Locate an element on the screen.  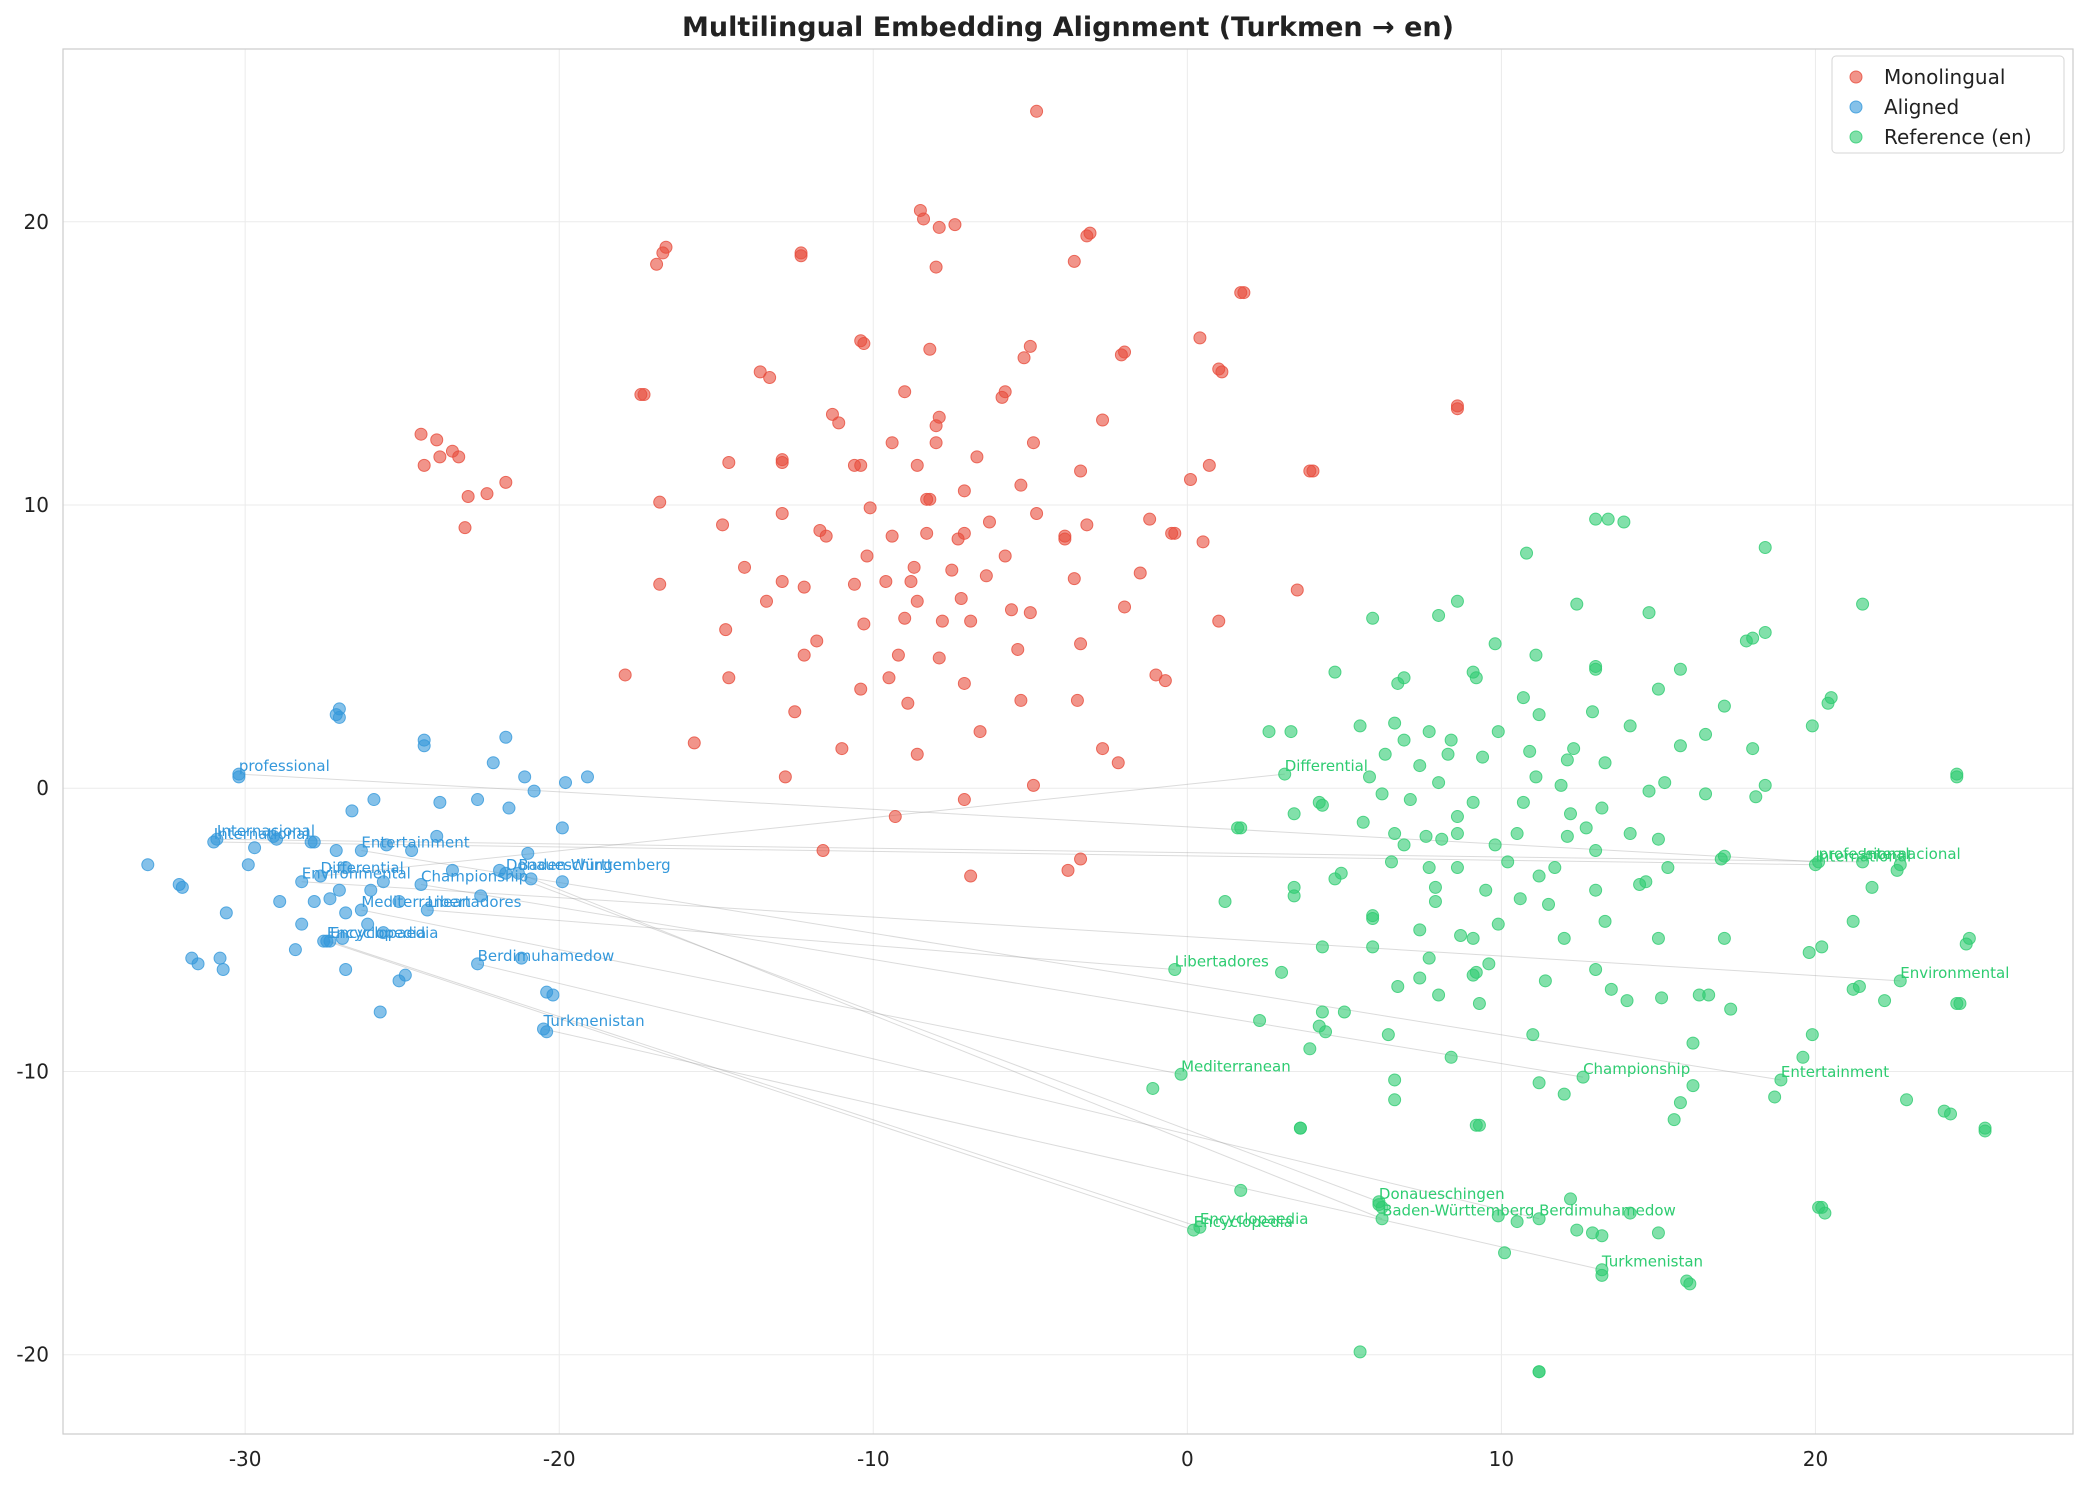
reference-word-label: professional is located at coordinates (1864, 854).